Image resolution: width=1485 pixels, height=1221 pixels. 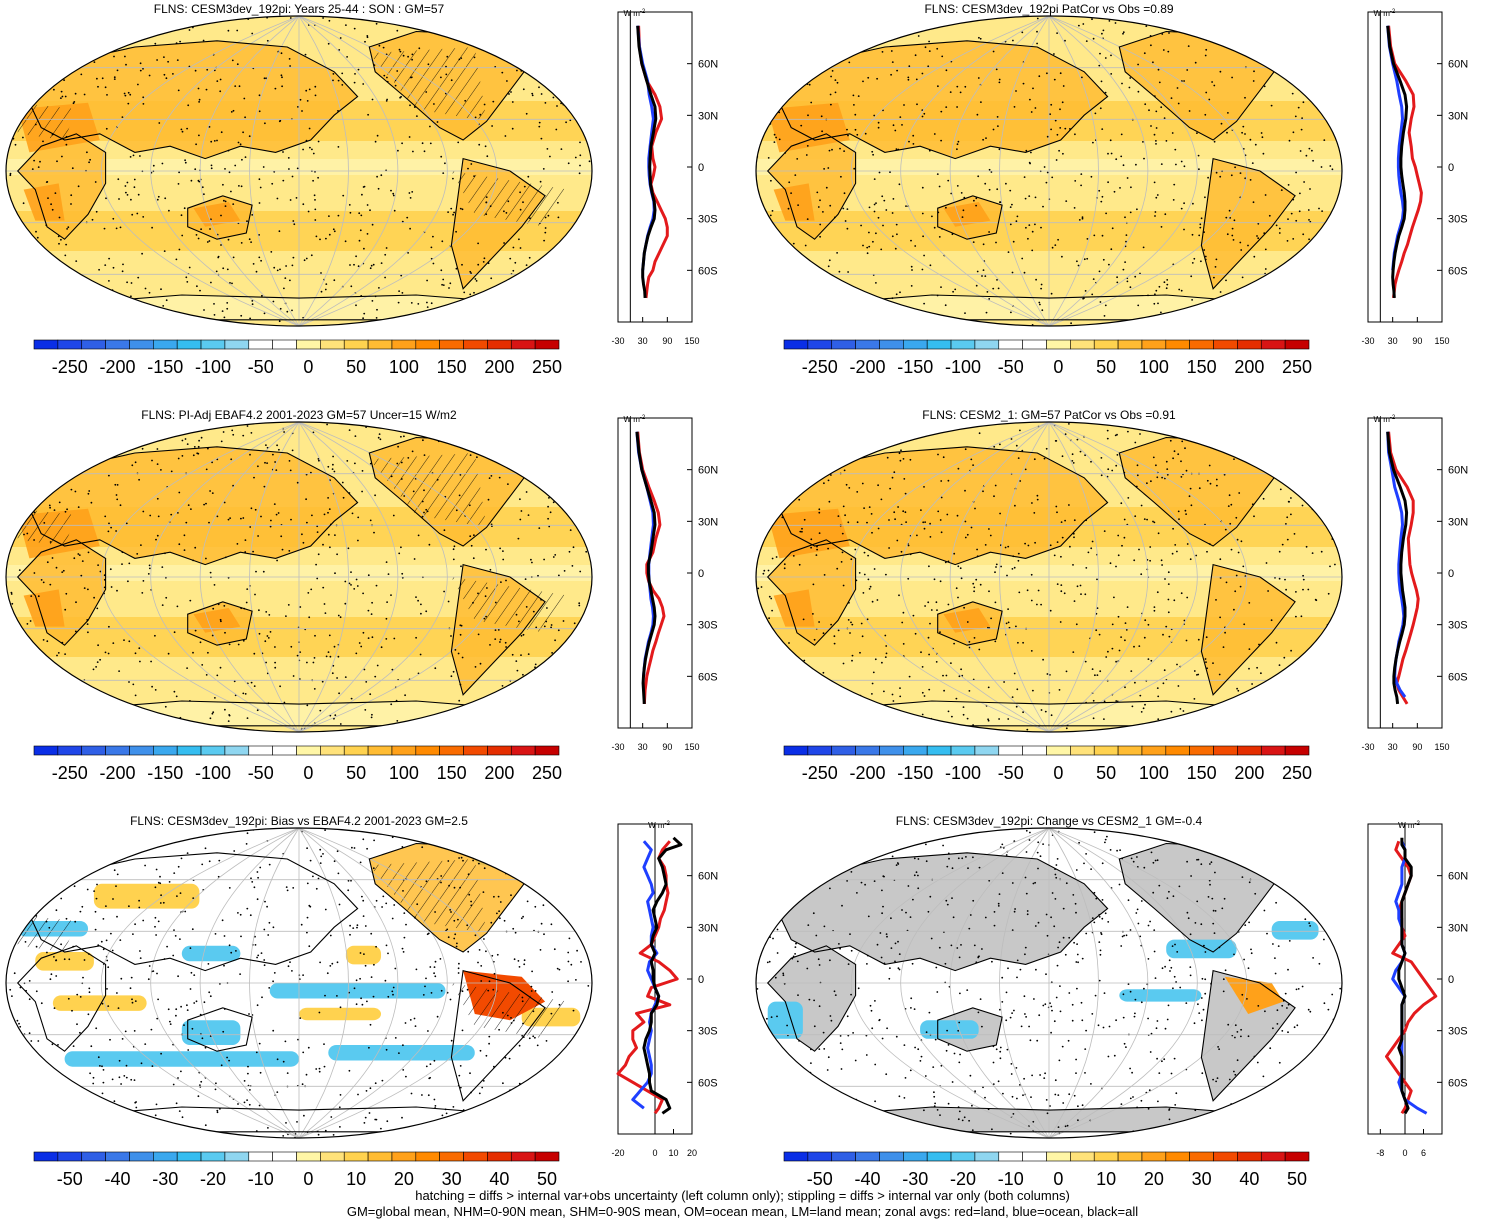 I want to click on zonal-frame, so click(x=1405, y=167).